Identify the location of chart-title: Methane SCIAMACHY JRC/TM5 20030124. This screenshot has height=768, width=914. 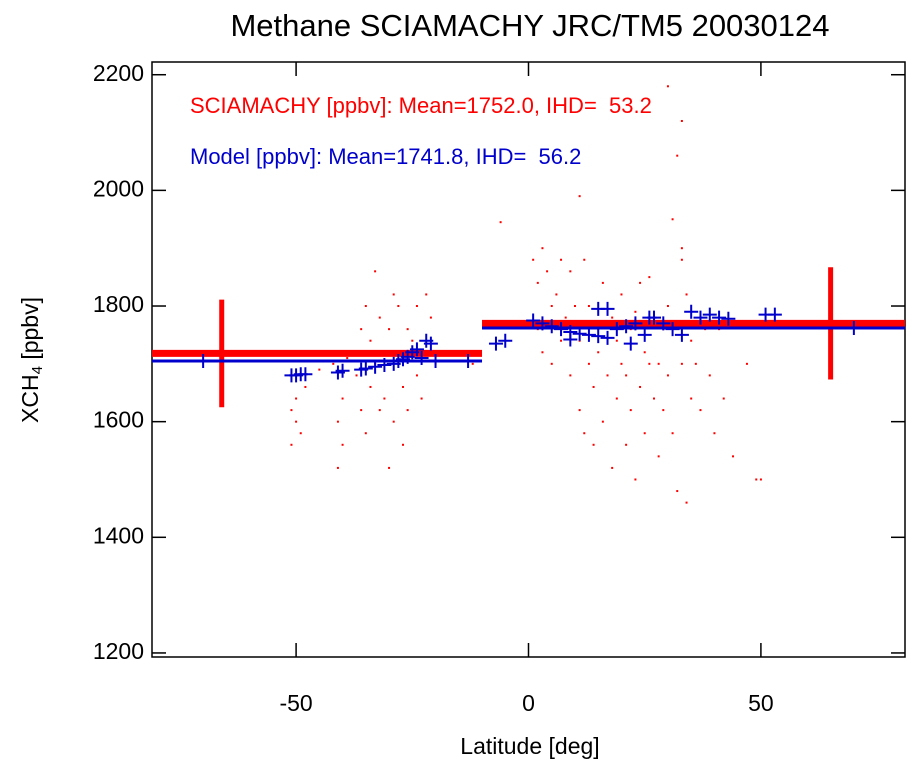
(529, 25).